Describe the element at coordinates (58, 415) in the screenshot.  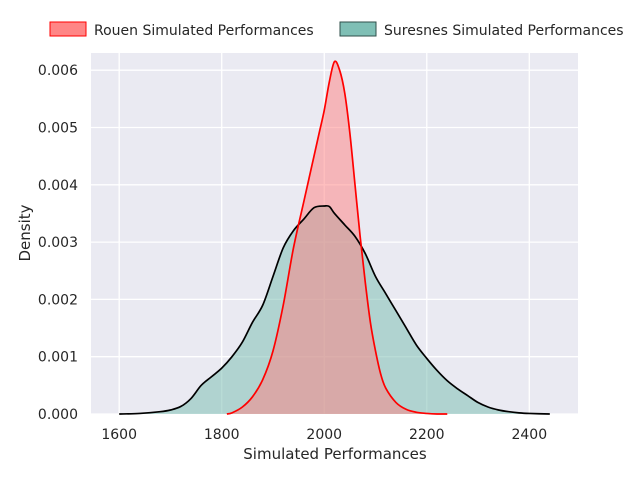
I see `y-tick-label: 0.000` at that location.